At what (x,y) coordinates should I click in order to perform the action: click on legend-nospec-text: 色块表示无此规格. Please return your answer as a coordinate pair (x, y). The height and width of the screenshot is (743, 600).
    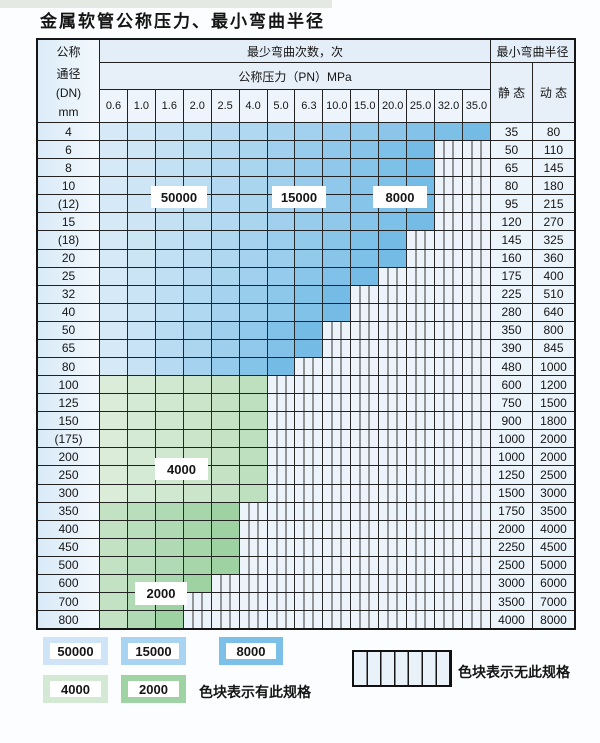
    Looking at the image, I should click on (514, 672).